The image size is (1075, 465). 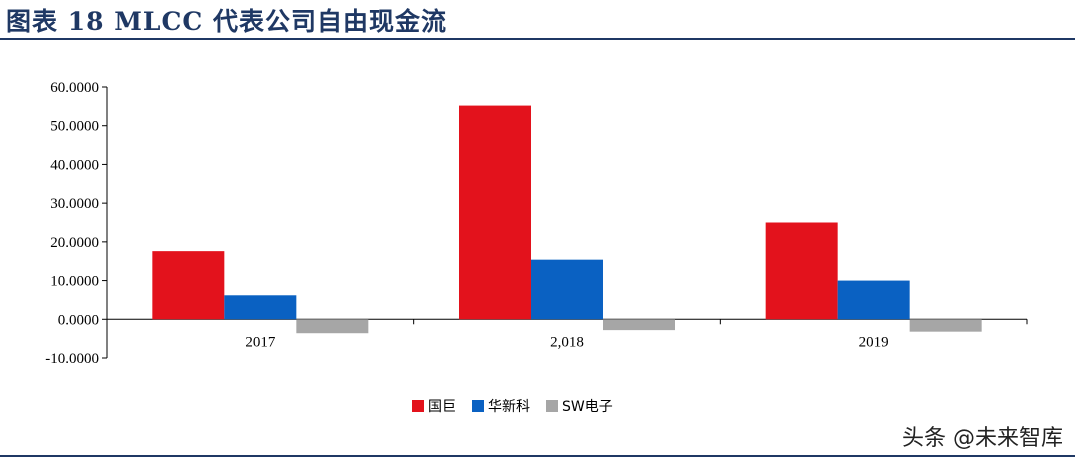 I want to click on y-tick-label: 50.0000, so click(x=74, y=127).